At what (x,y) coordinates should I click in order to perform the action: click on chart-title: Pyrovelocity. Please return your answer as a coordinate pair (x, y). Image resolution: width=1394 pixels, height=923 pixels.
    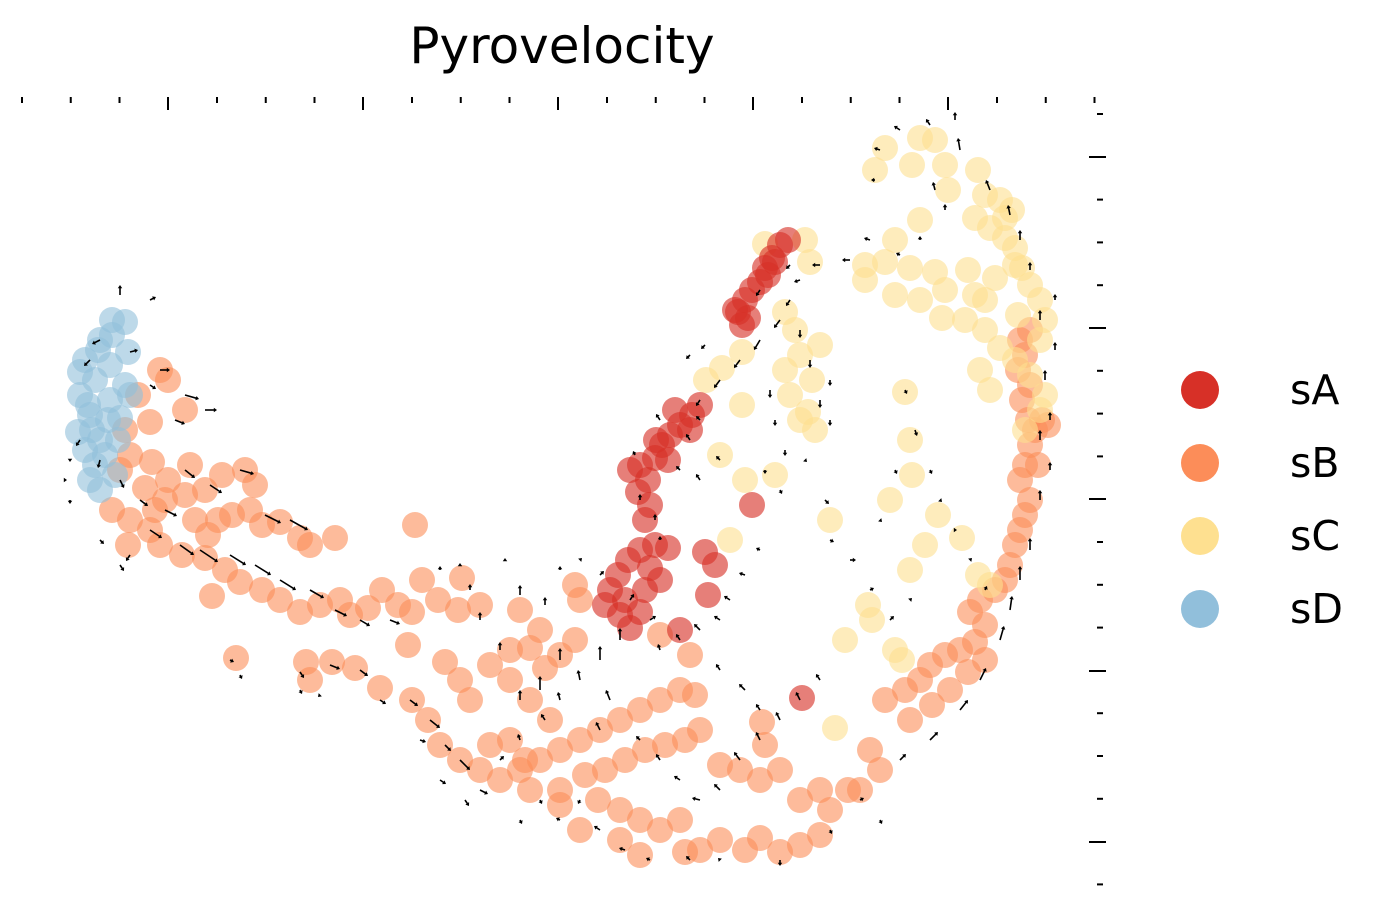
    Looking at the image, I should click on (561, 46).